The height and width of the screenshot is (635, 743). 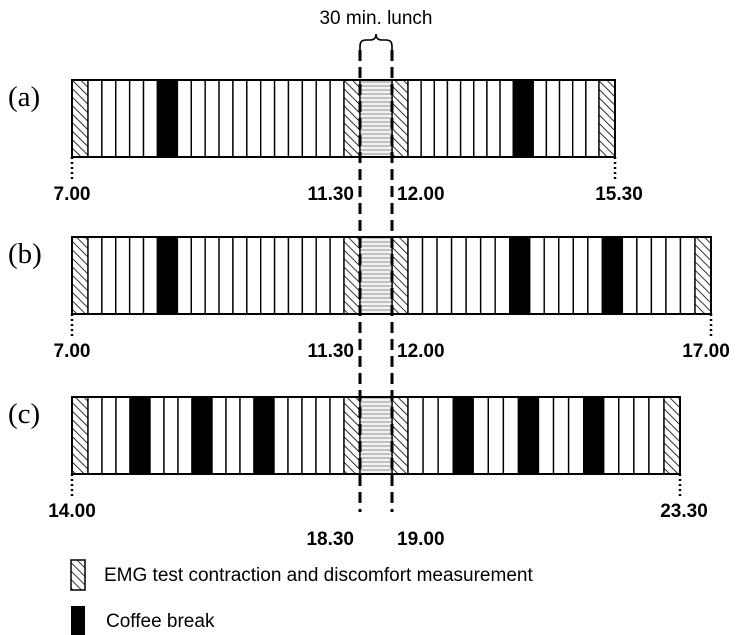 What do you see at coordinates (25, 254) in the screenshot?
I see `row-label: (b)` at bounding box center [25, 254].